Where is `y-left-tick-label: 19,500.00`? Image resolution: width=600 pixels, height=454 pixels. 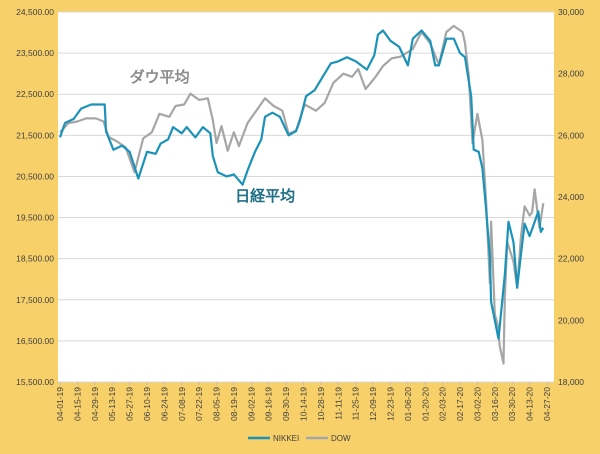 y-left-tick-label: 19,500.00 is located at coordinates (35, 218).